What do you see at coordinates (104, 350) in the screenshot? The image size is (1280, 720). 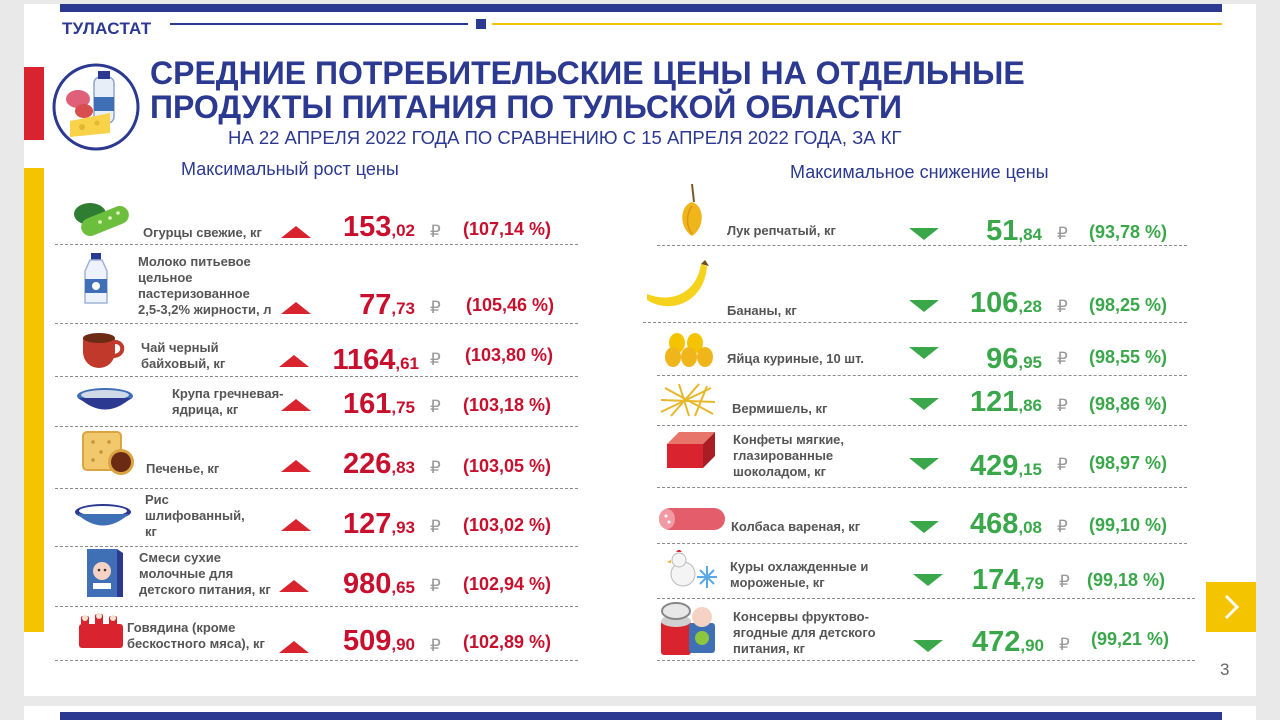 I see `tea-cup-icon` at bounding box center [104, 350].